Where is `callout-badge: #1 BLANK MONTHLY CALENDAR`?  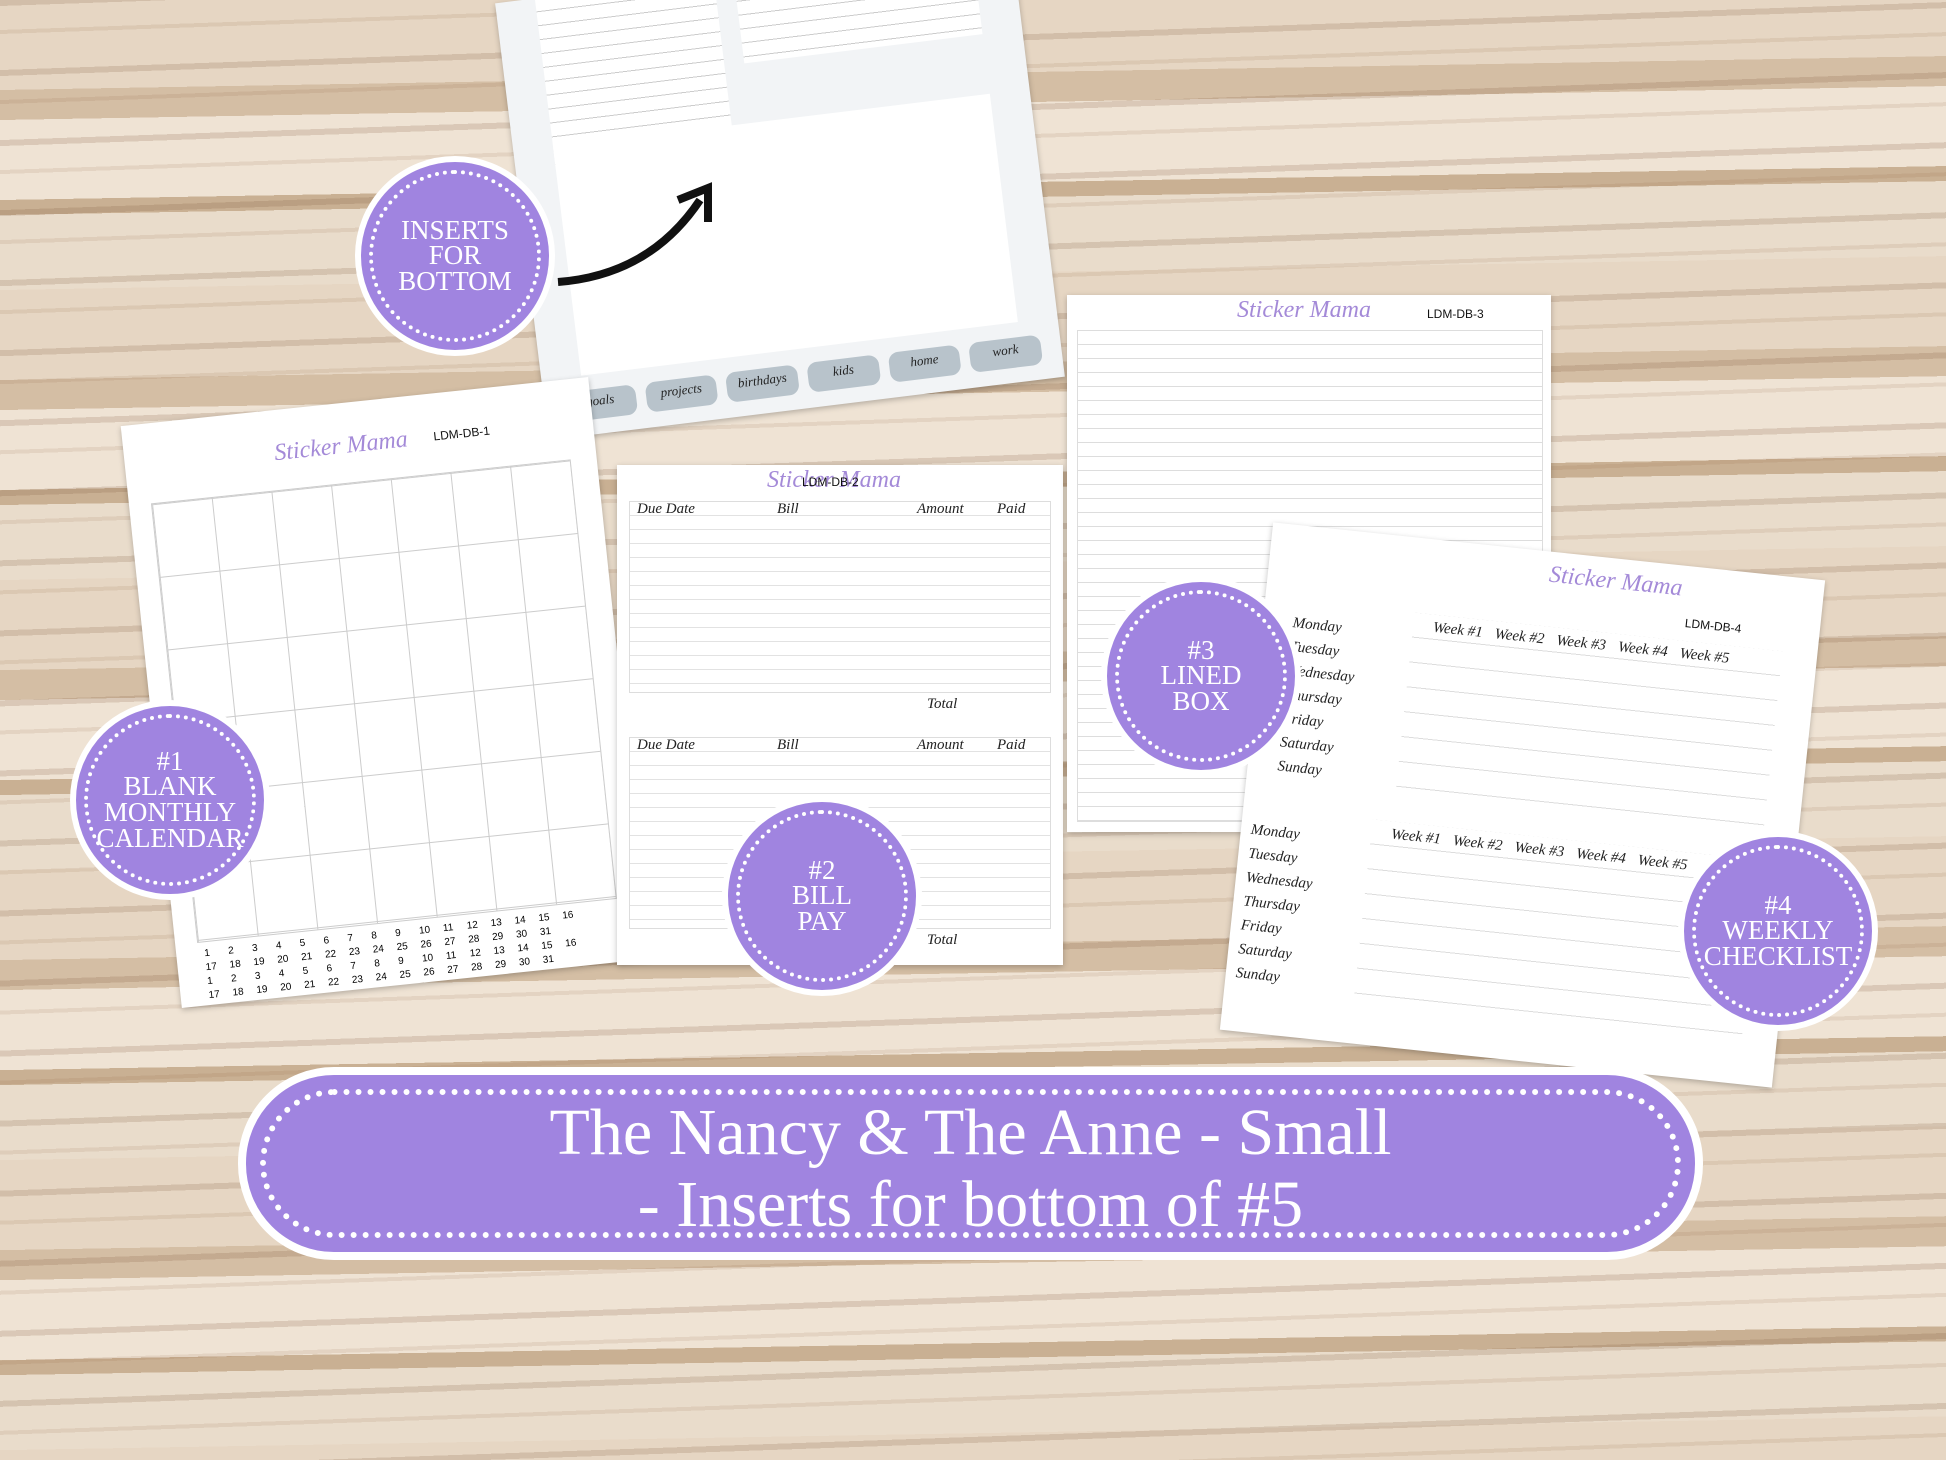 callout-badge: #1 BLANK MONTHLY CALENDAR is located at coordinates (170, 800).